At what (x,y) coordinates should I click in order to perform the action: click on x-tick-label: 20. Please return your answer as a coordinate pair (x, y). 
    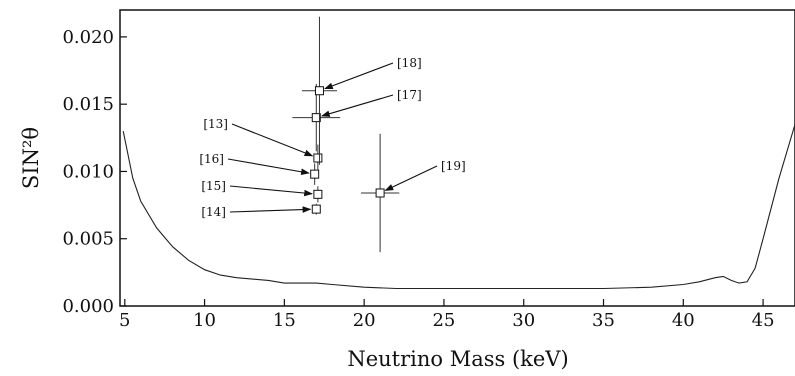
    Looking at the image, I should click on (364, 320).